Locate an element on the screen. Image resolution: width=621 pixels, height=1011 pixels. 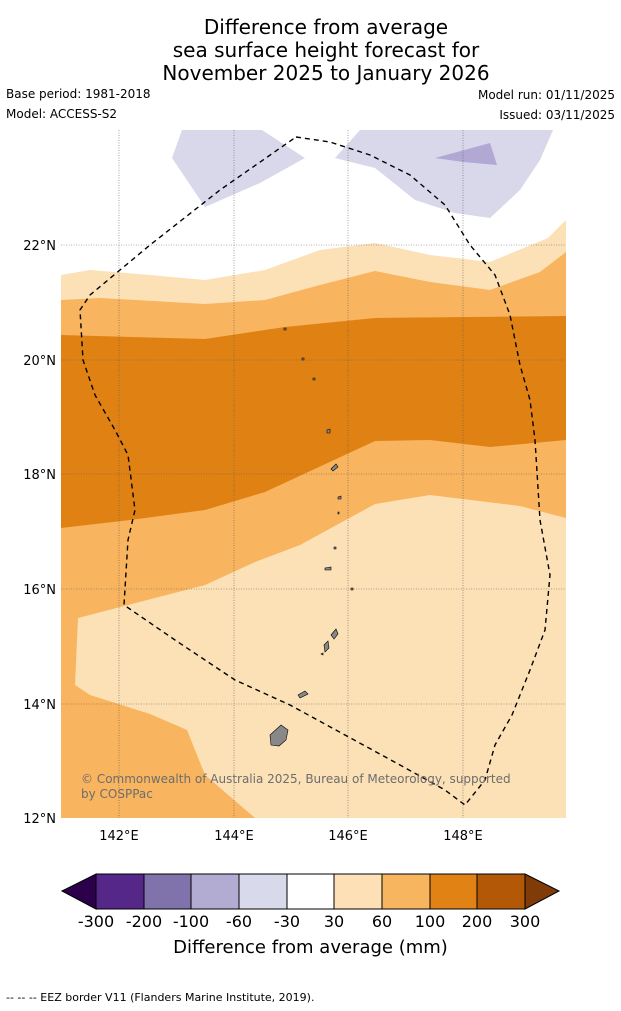
contour-neg-light-right is located at coordinates (444, 174).